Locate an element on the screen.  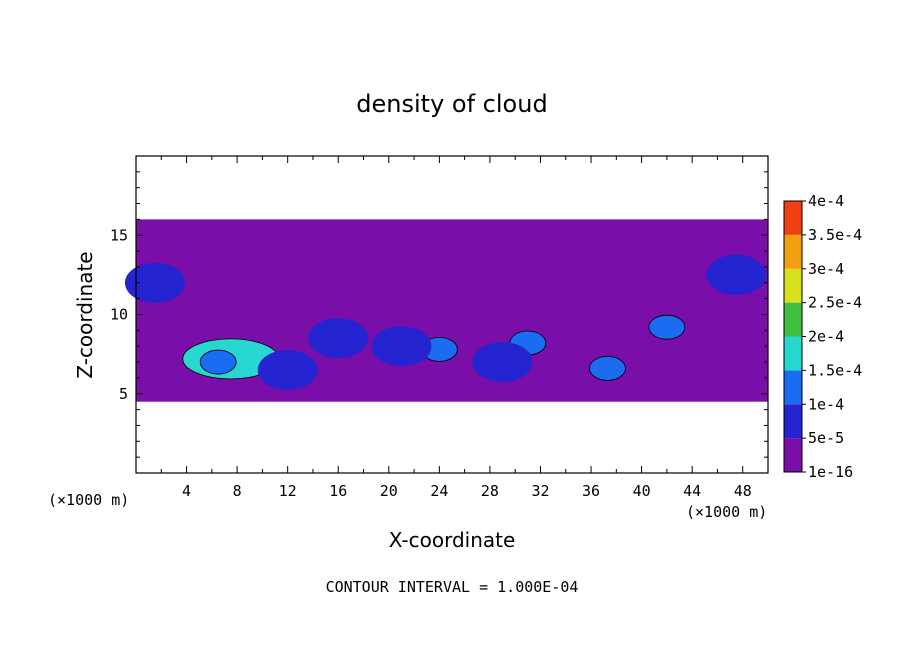
x-tick-label: 4 is located at coordinates (186, 491).